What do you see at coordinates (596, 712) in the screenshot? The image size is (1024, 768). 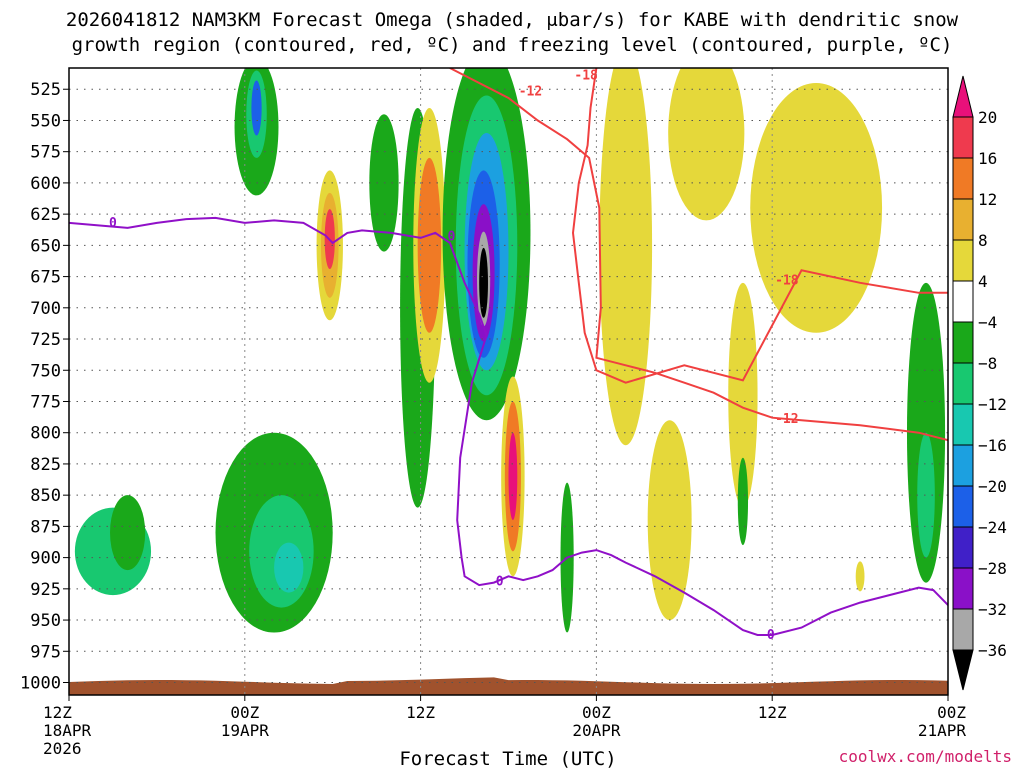 I see `x-tick-label-3-0: 00Z` at bounding box center [596, 712].